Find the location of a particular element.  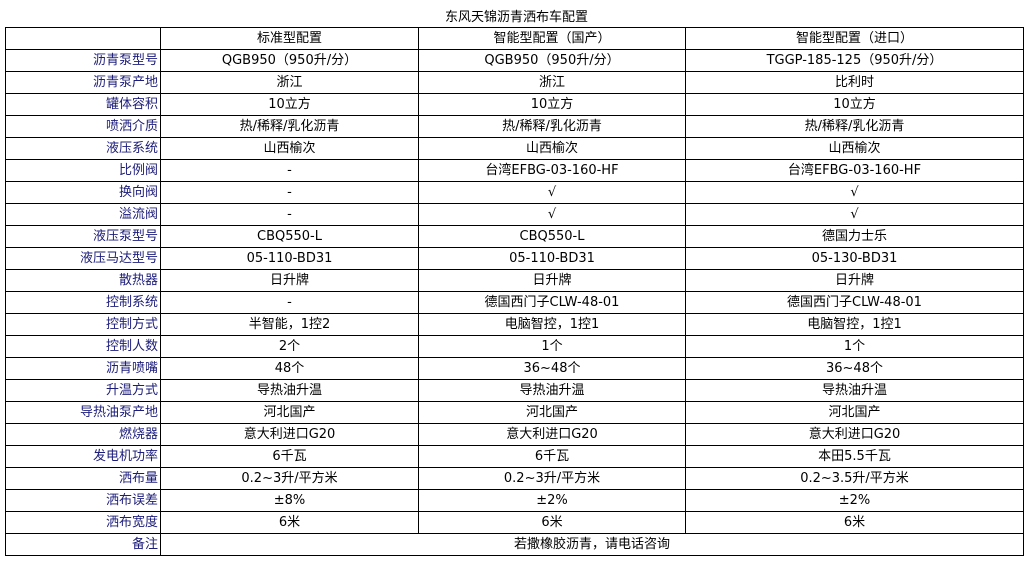

table-row: 喷洒介质 热/稀释/乳化沥青 热/稀释/乳化沥青 热/稀释/乳化沥青 is located at coordinates (514, 126).